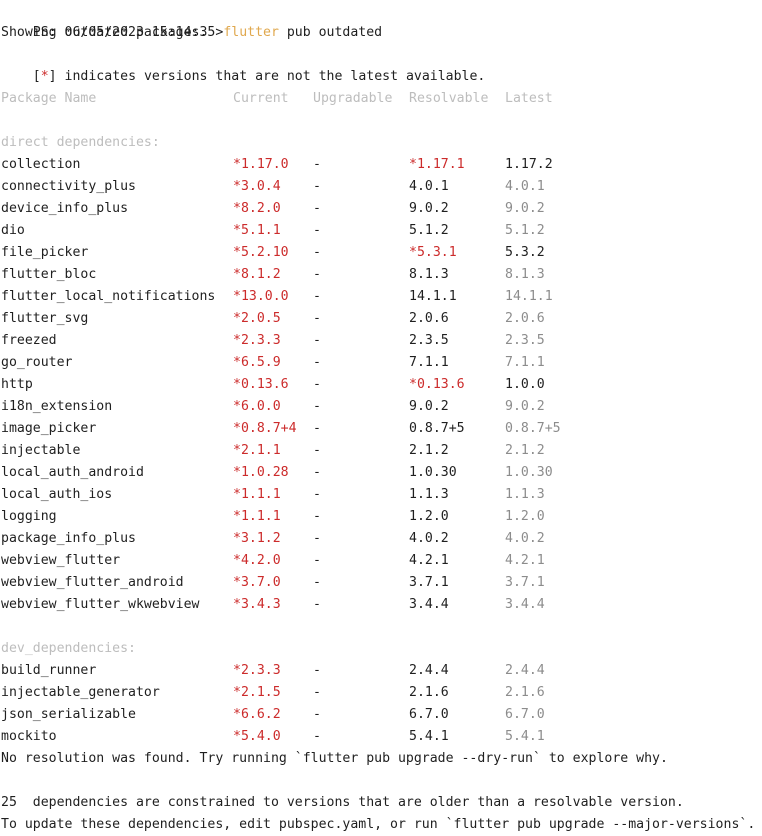 This screenshot has width=762, height=836. I want to click on package-name: http, so click(17, 384).